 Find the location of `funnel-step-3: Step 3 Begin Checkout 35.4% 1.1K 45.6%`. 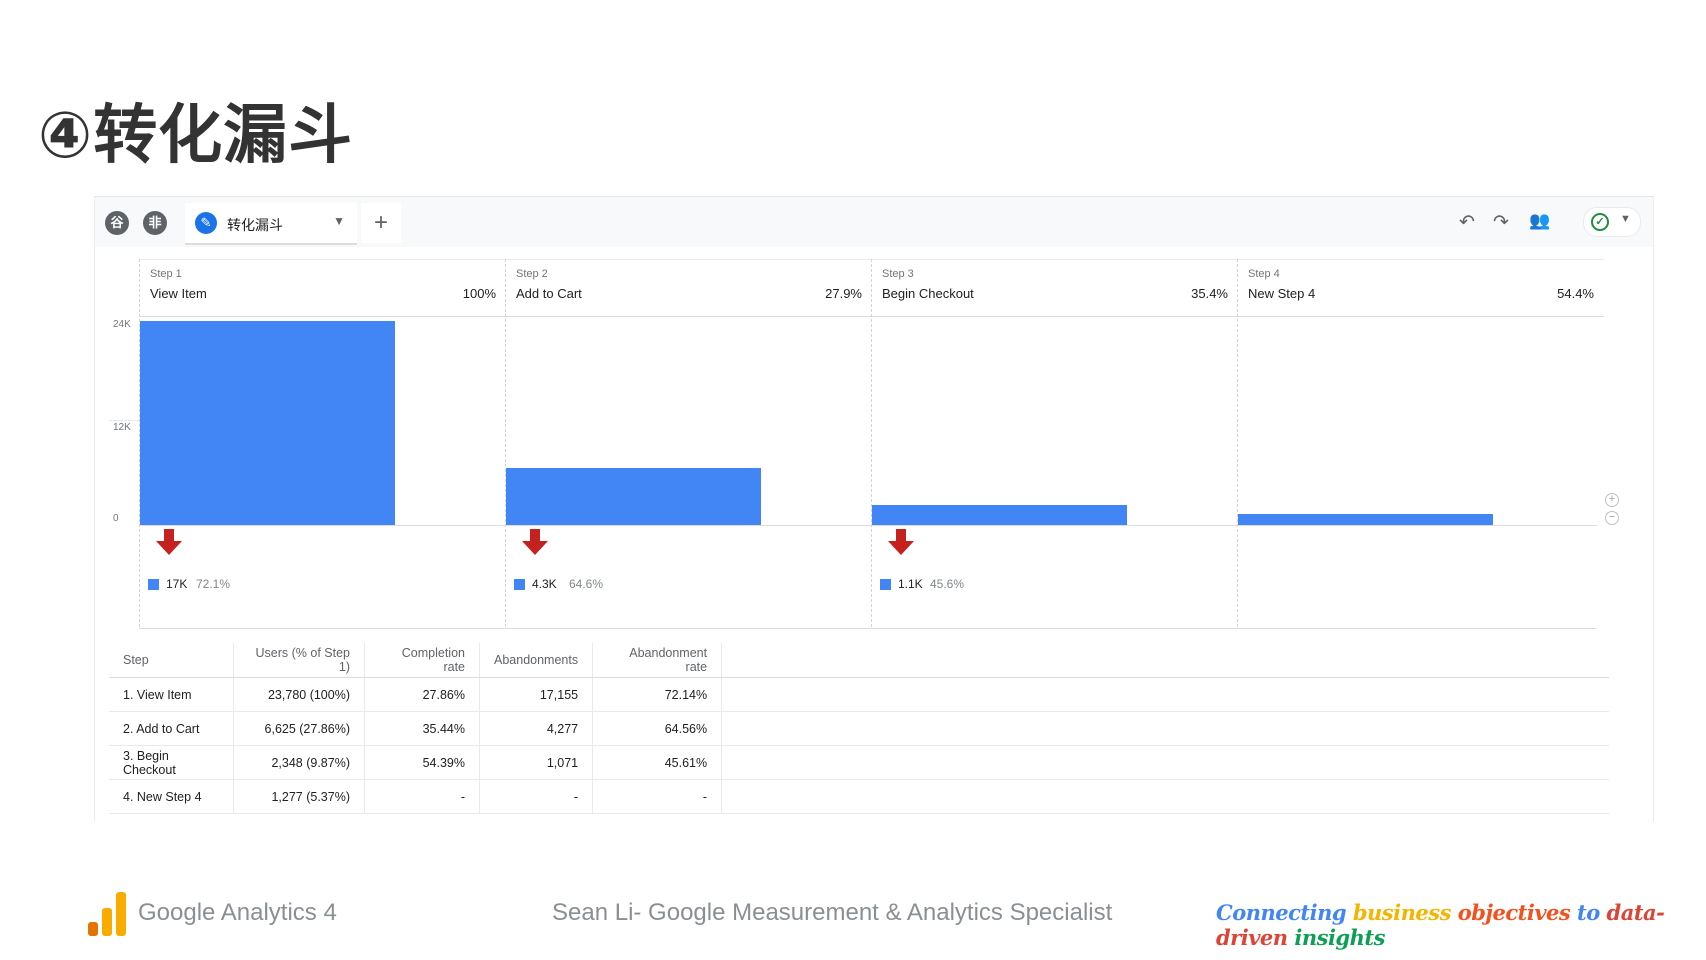

funnel-step-3: Step 3 Begin Checkout 35.4% 1.1K 45.6% is located at coordinates (1054, 443).